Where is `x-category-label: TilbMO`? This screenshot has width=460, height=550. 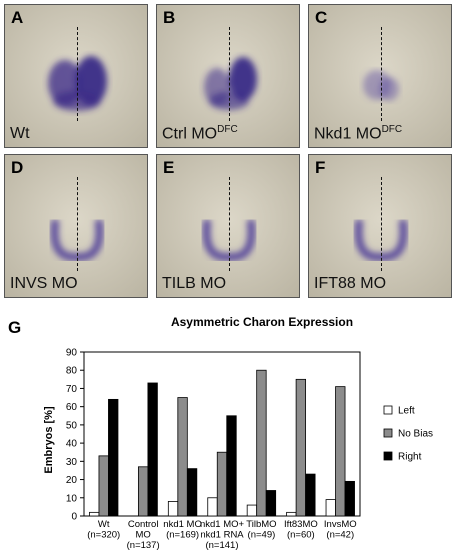
x-category-label: TilbMO is located at coordinates (261, 524).